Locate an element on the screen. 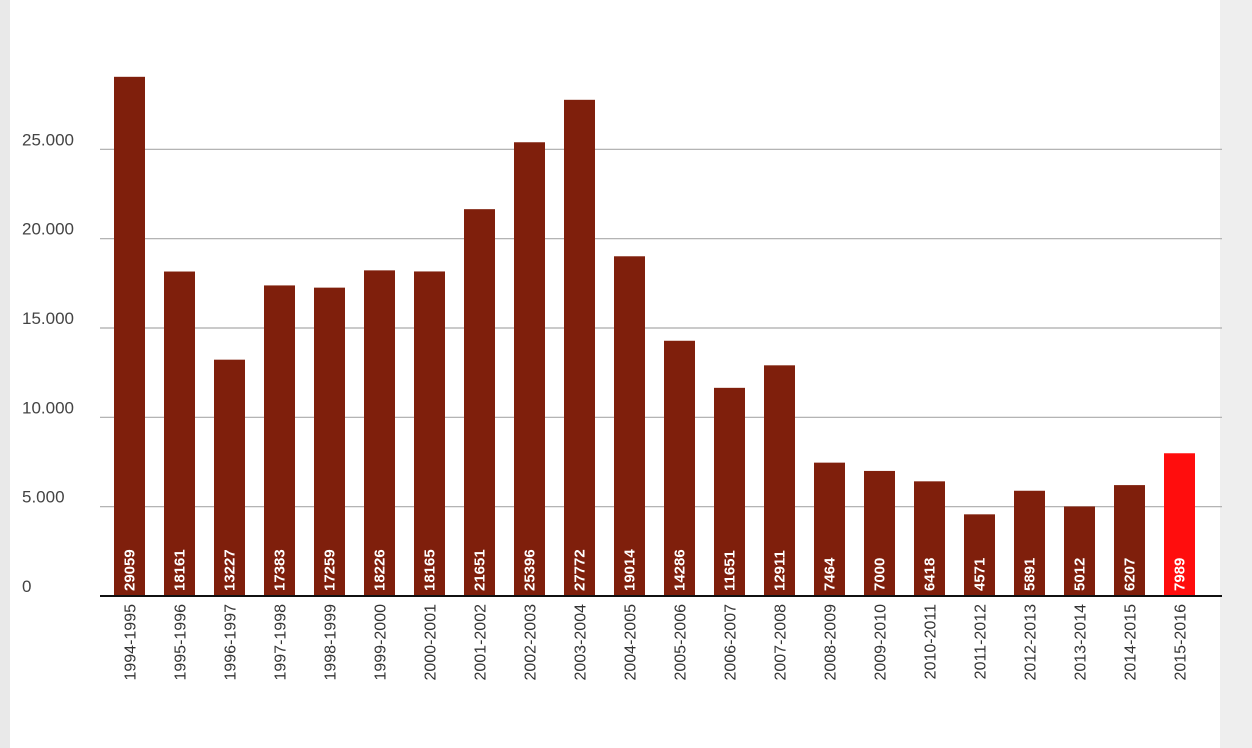  y-tick-label: 20.000 is located at coordinates (48, 229).